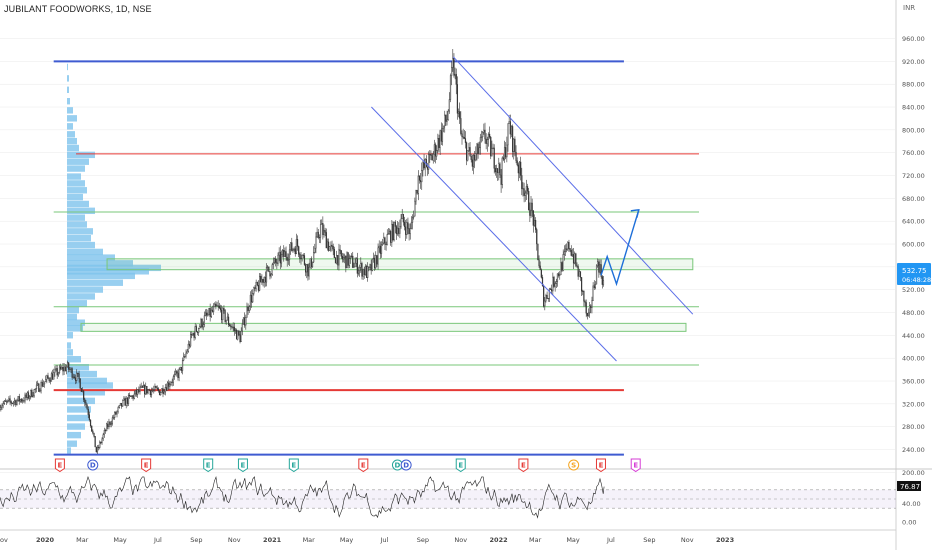  Describe the element at coordinates (916, 280) in the screenshot. I see `bar-countdown: 06:48:28` at that location.